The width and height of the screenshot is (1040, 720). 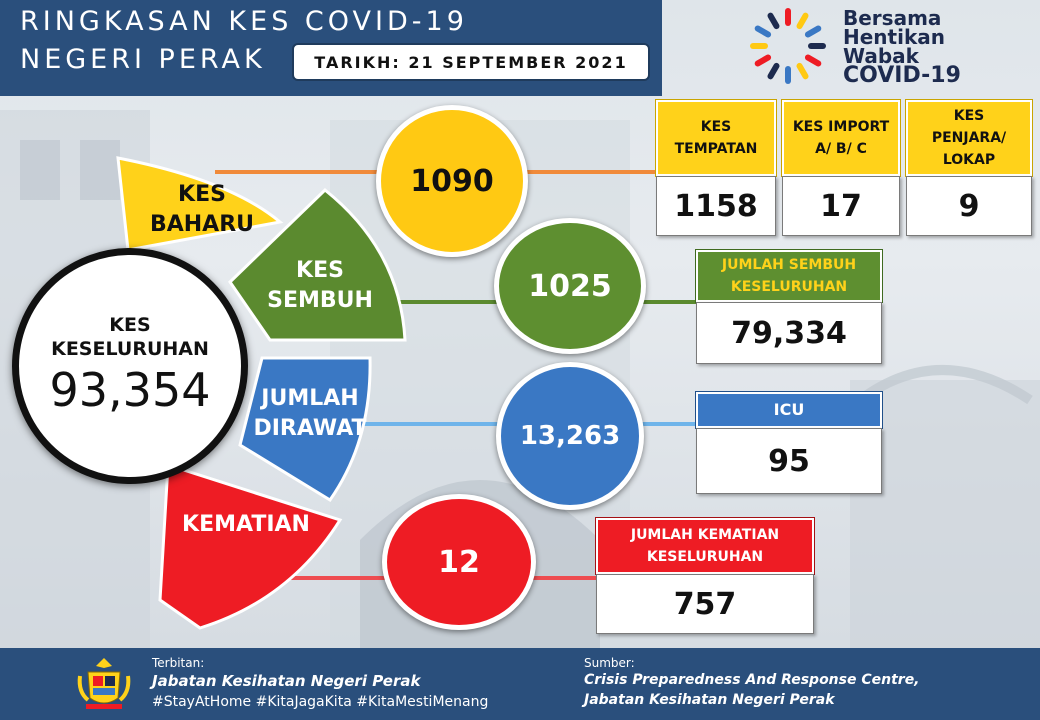 I want to click on campaign-logo-text: Bersama Hentikan Wabak COVID-19, so click(x=902, y=47).